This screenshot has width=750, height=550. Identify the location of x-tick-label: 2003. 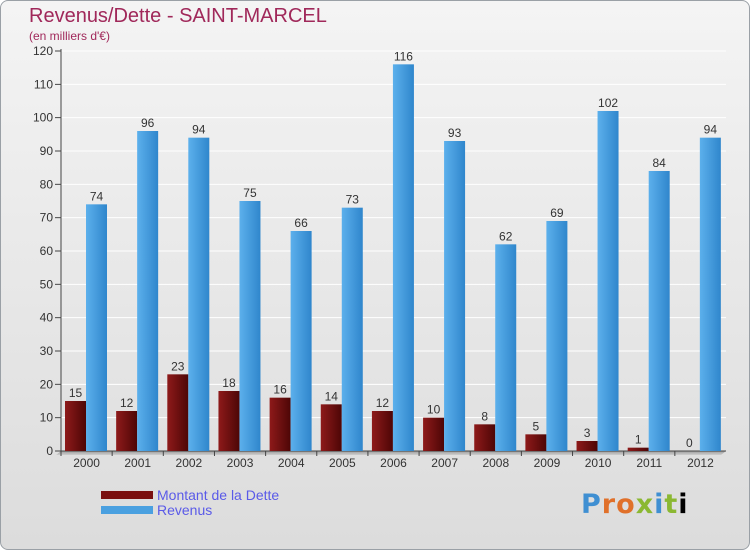
(240, 463).